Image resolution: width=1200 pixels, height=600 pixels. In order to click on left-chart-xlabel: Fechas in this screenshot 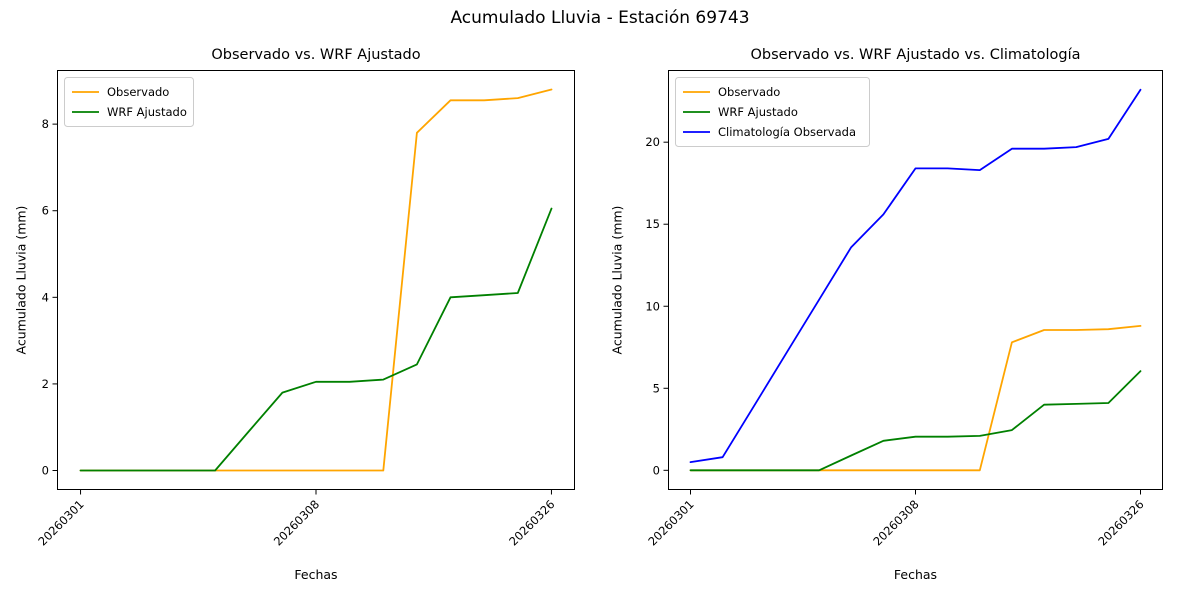, I will do `click(316, 574)`.